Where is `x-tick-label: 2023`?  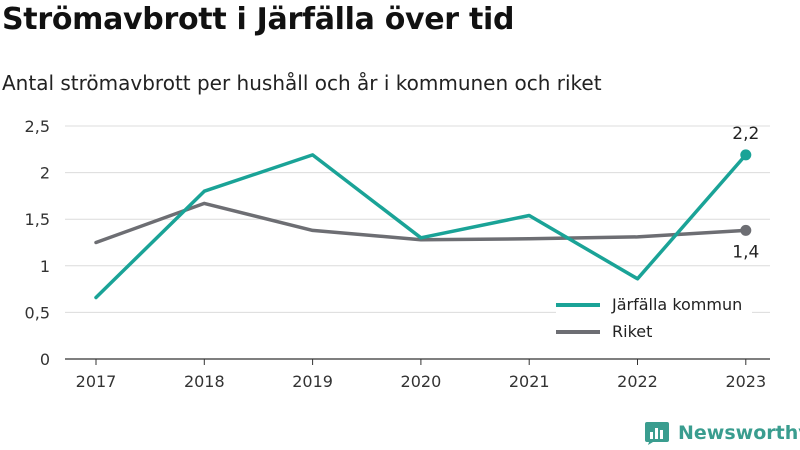 x-tick-label: 2023 is located at coordinates (745, 381).